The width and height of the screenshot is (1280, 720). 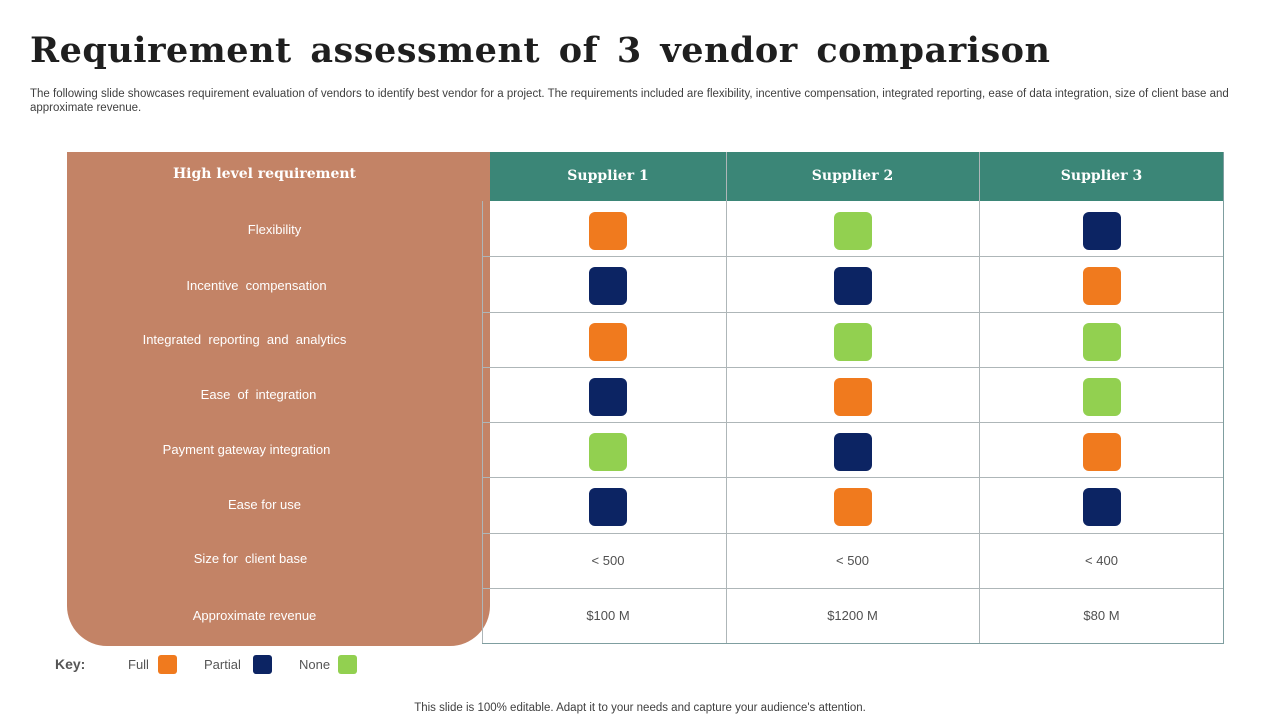 What do you see at coordinates (167, 664) in the screenshot?
I see `key-full-icon` at bounding box center [167, 664].